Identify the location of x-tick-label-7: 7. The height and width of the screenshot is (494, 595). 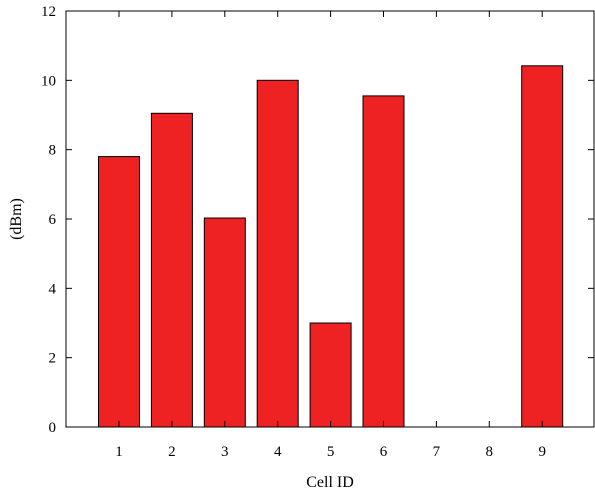
(437, 452).